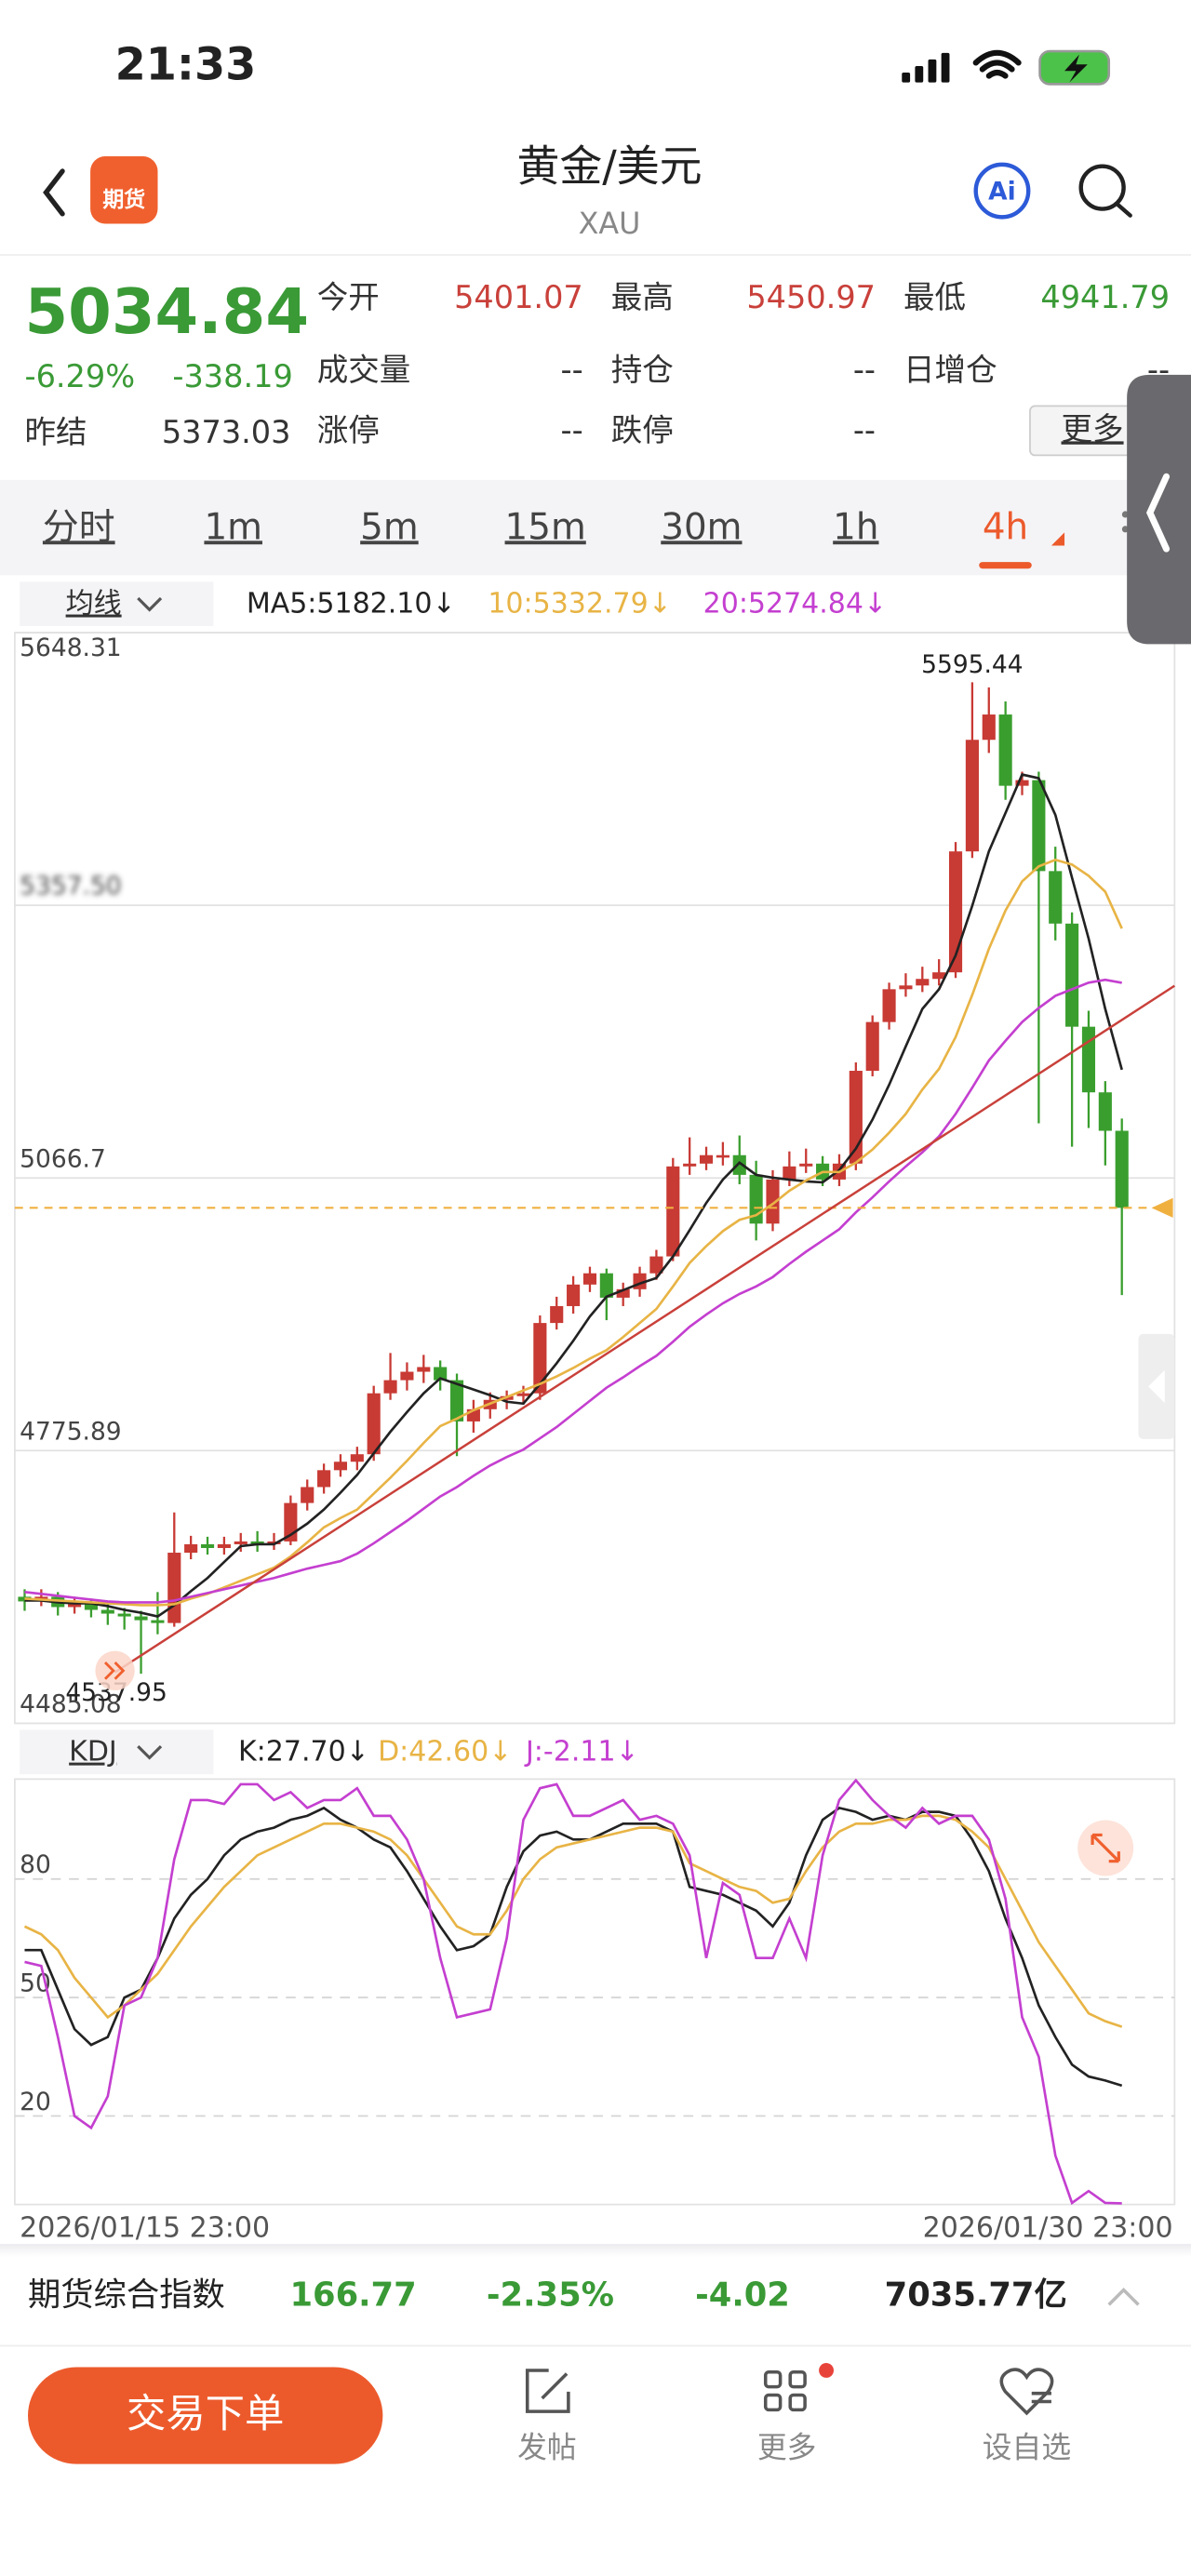 The height and width of the screenshot is (2576, 1191). Describe the element at coordinates (70, 886) in the screenshot. I see `y-tick-label: 5357.50` at that location.